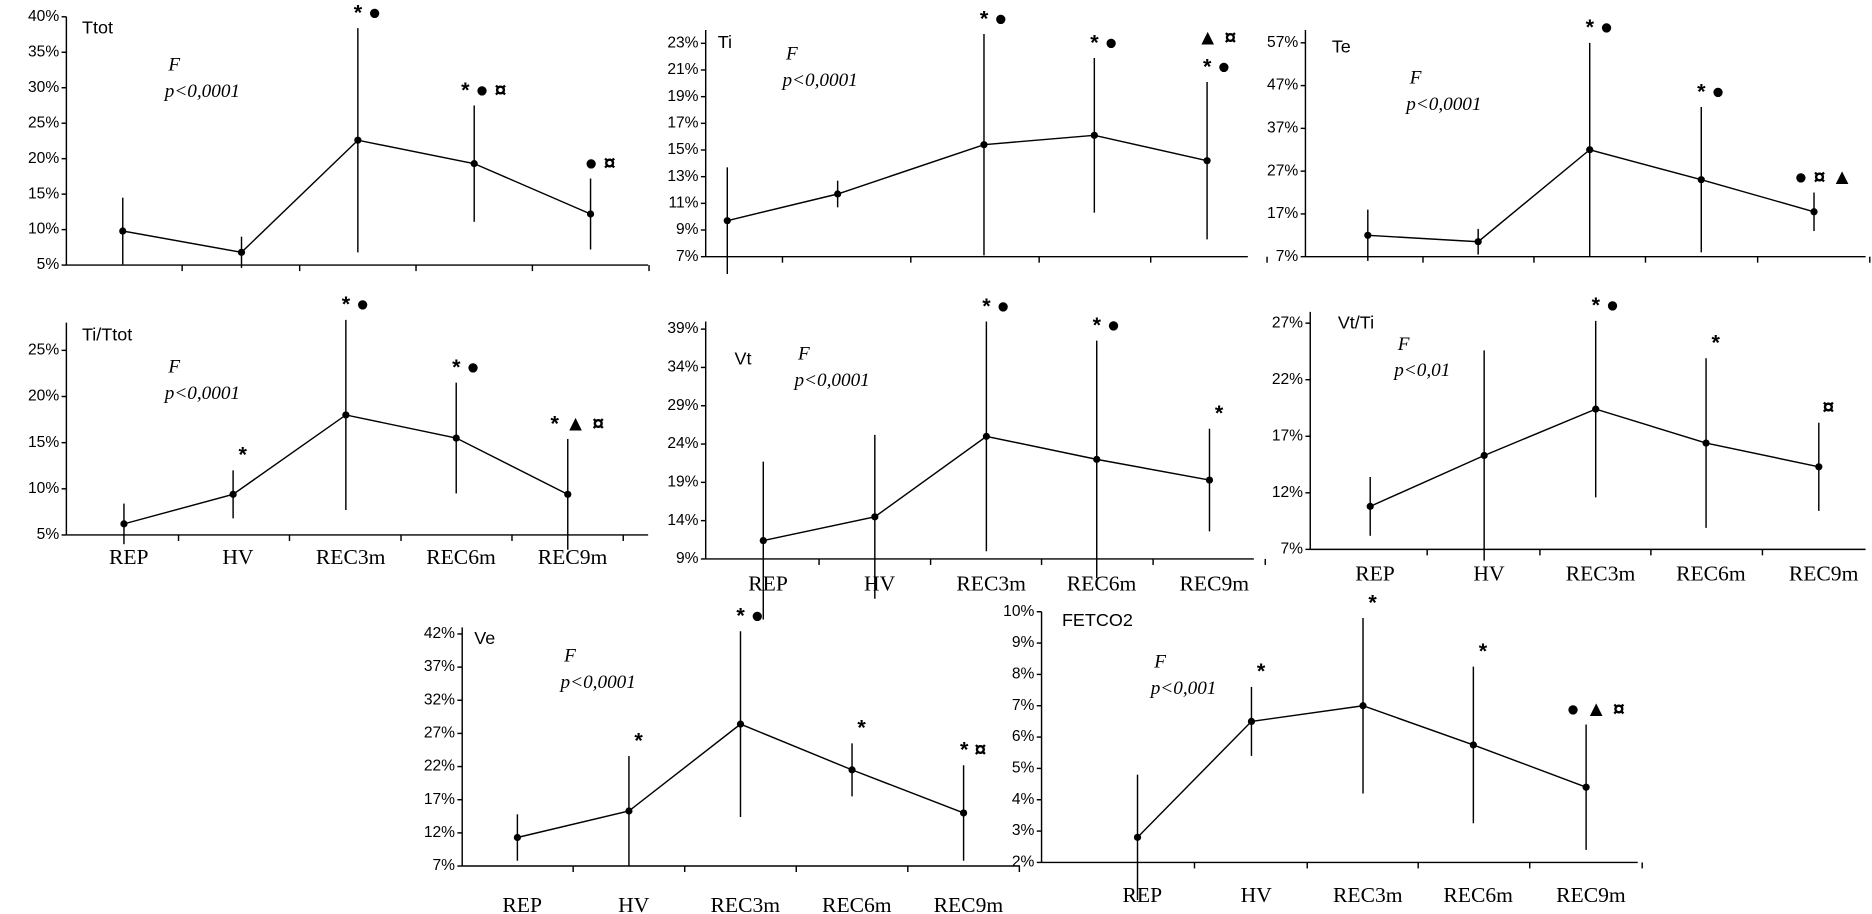 The width and height of the screenshot is (1872, 914). What do you see at coordinates (682, 367) in the screenshot?
I see `y-tick-label: 34%` at bounding box center [682, 367].